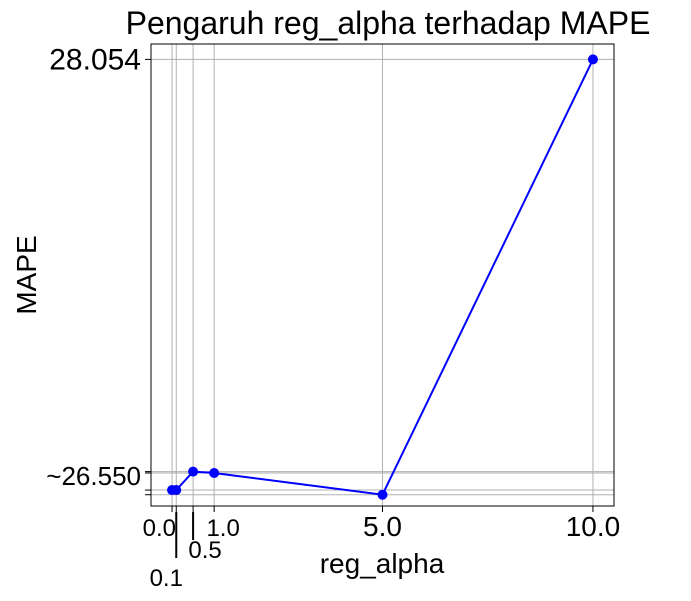  Describe the element at coordinates (98, 269) in the screenshot. I see `y-ticks: ~26.550 28.054` at that location.